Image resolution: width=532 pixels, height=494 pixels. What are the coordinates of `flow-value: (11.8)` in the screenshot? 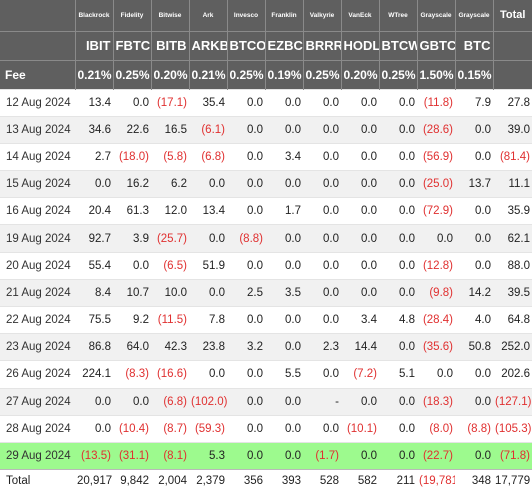 It's located at (436, 102).